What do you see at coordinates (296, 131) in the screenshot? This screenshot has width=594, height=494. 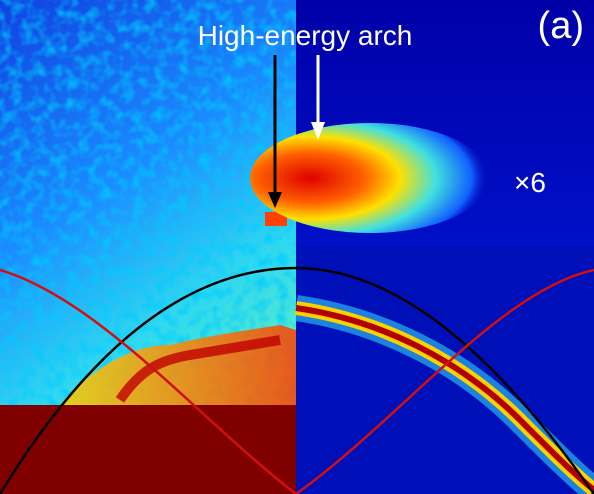 I see `arrows` at bounding box center [296, 131].